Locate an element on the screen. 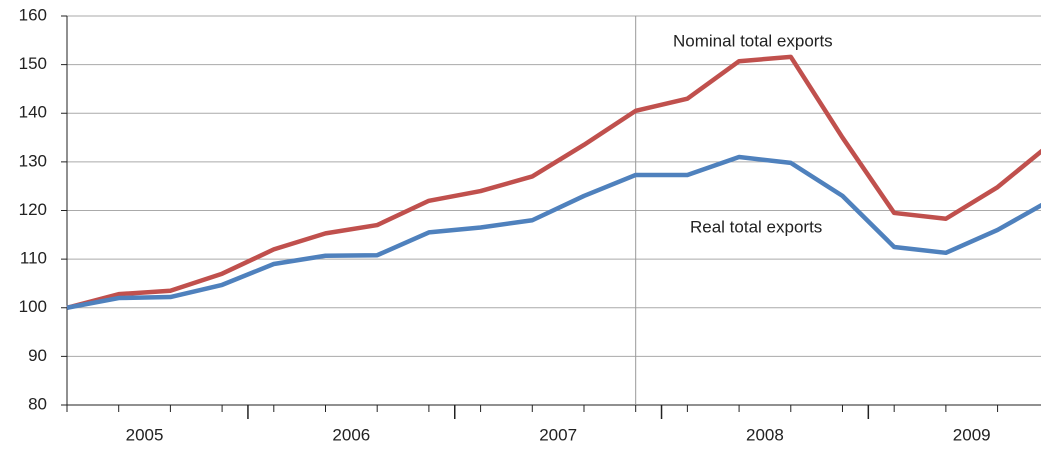  x-tick-label: 2005 is located at coordinates (145, 434).